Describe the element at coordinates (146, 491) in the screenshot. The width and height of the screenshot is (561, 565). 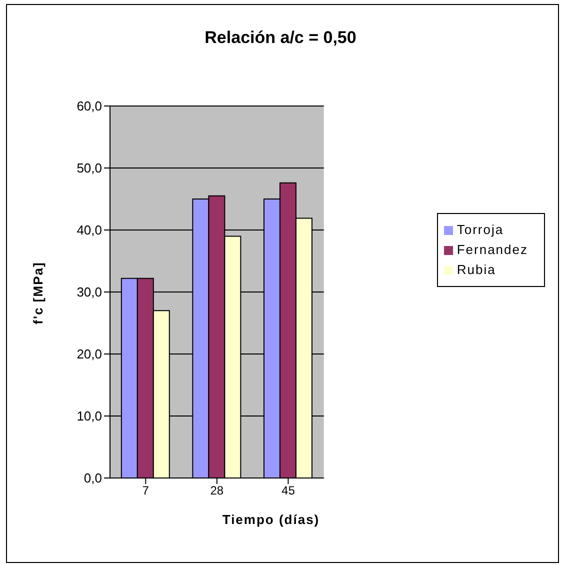
I see `x-tick-label: 7` at that location.